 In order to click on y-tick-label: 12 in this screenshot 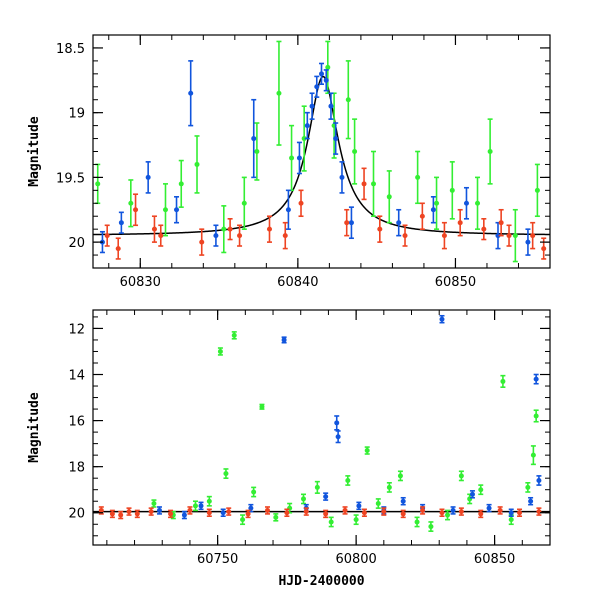, I will do `click(76, 329)`.